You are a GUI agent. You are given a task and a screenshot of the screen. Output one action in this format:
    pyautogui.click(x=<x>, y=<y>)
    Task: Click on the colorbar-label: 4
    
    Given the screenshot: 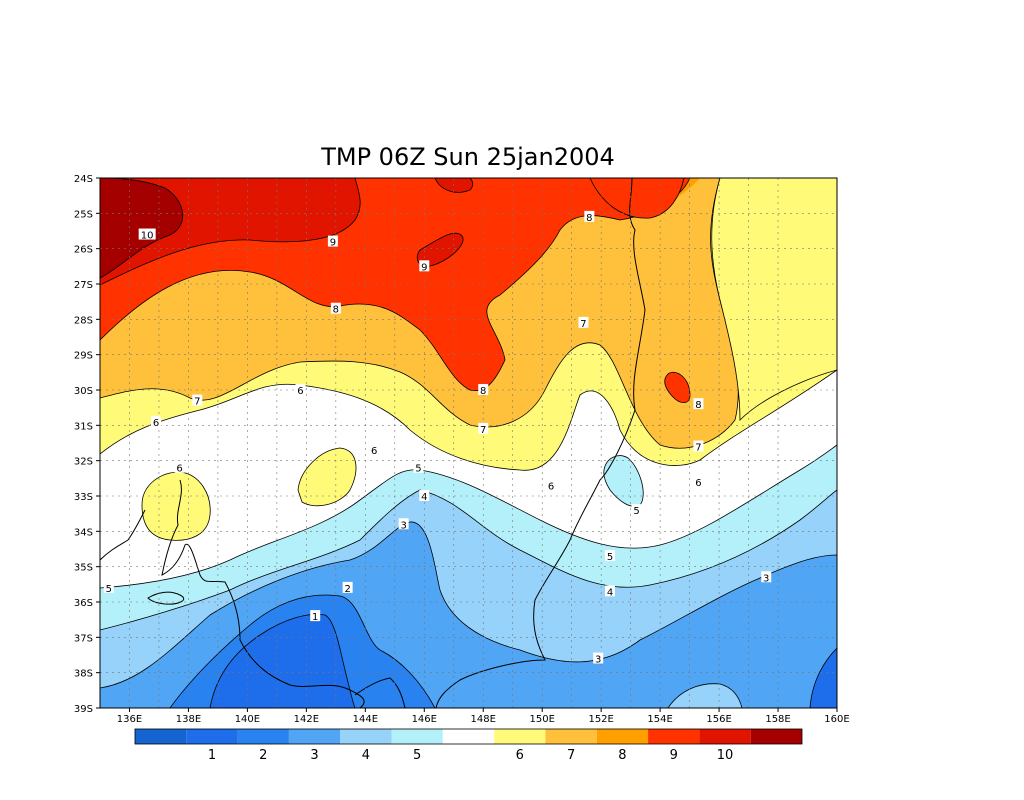 What is the action you would take?
    pyautogui.click(x=366, y=755)
    